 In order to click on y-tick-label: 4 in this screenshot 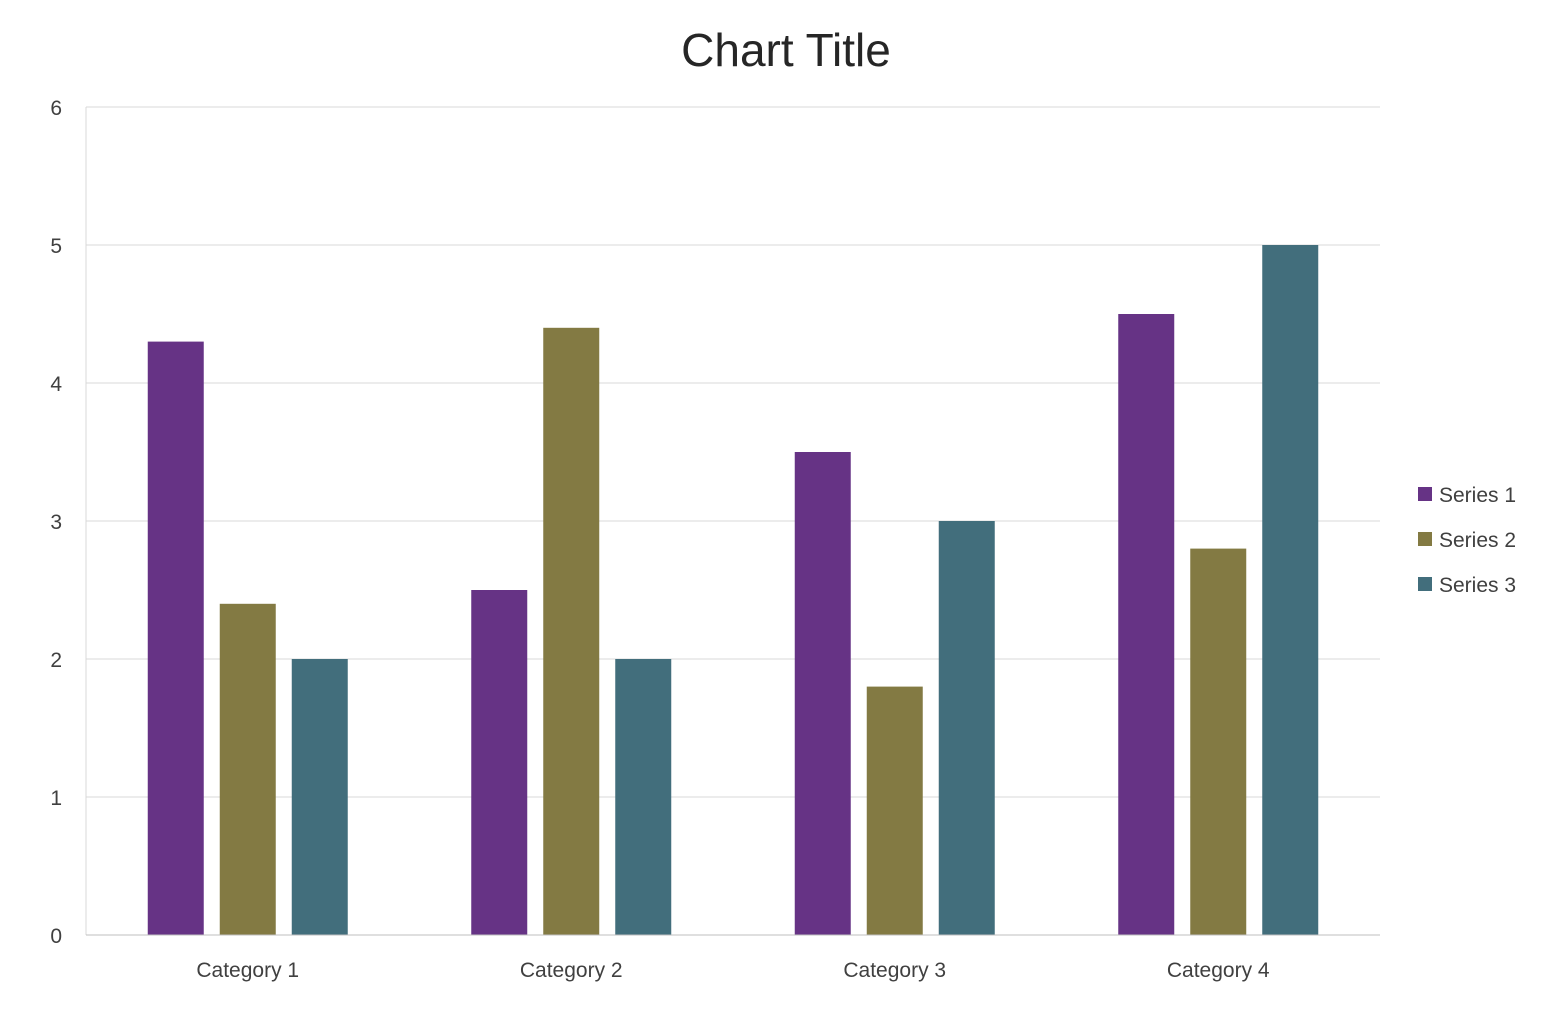, I will do `click(56, 384)`.